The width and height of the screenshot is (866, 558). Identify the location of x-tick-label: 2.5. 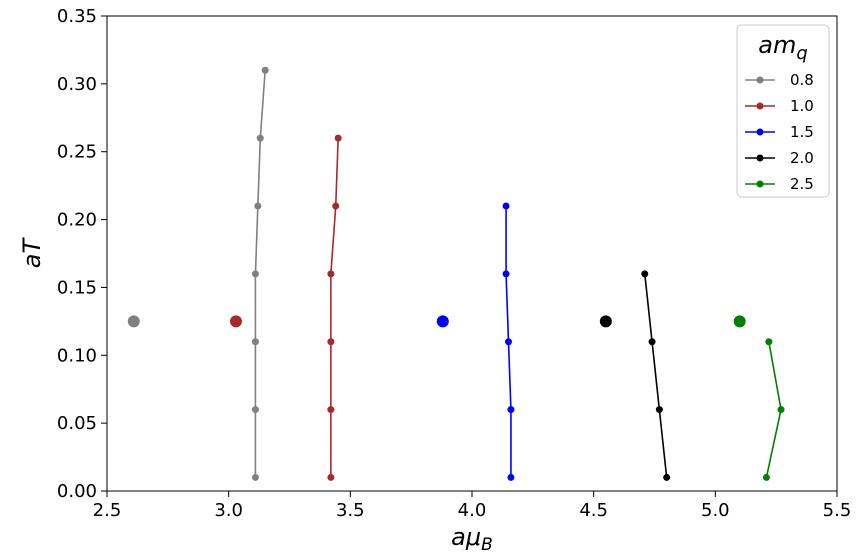
(107, 510).